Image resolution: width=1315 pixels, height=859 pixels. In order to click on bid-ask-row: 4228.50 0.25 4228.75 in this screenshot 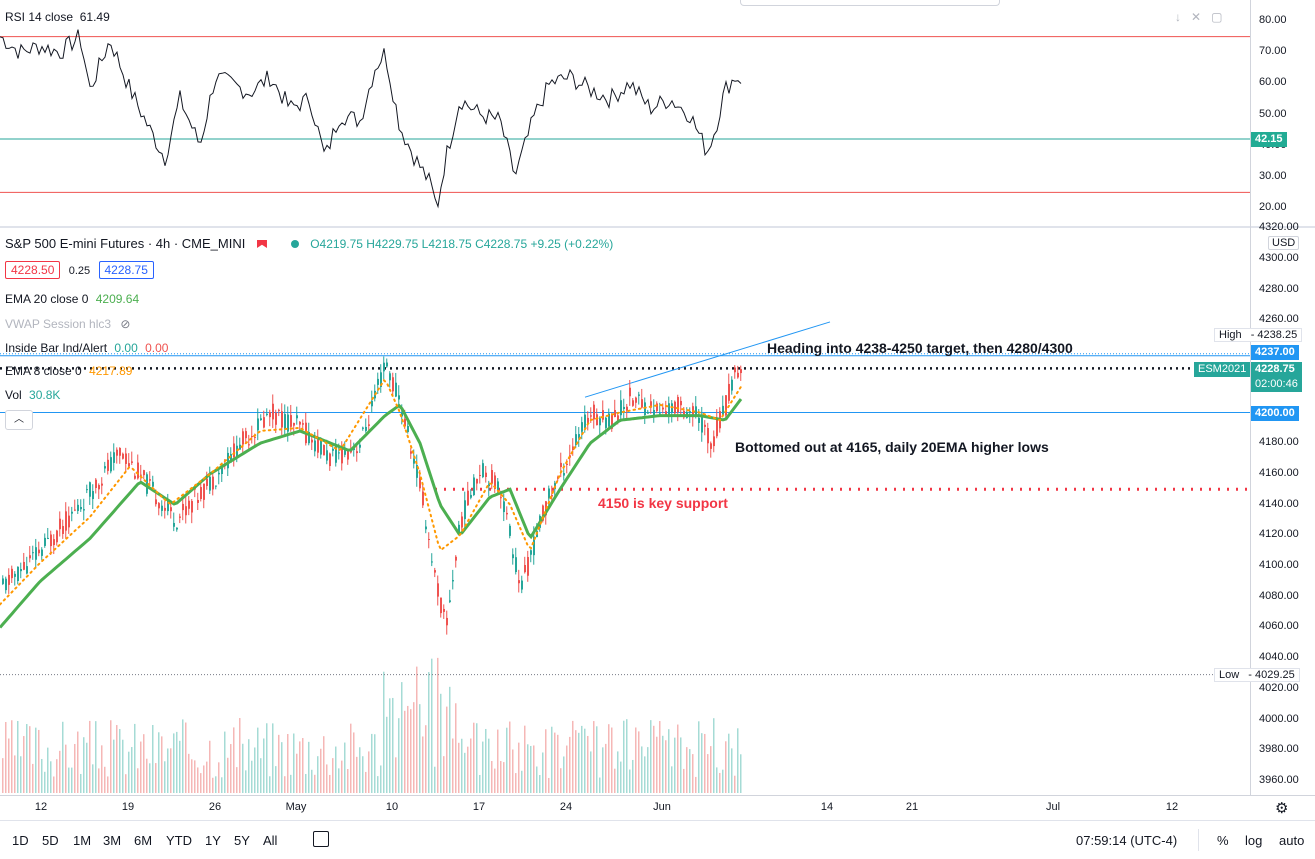, I will do `click(79, 270)`.